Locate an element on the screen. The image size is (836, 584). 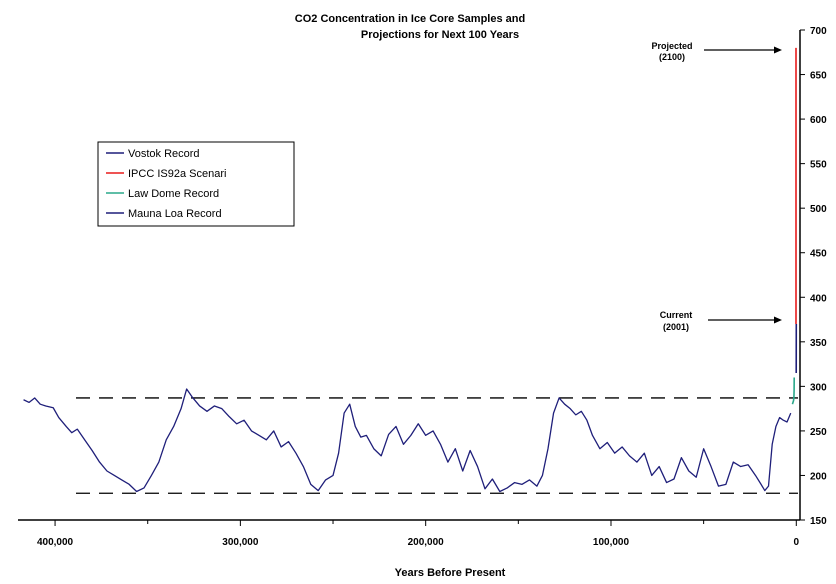
annotation-projected-year: (2100) is located at coordinates (672, 57).